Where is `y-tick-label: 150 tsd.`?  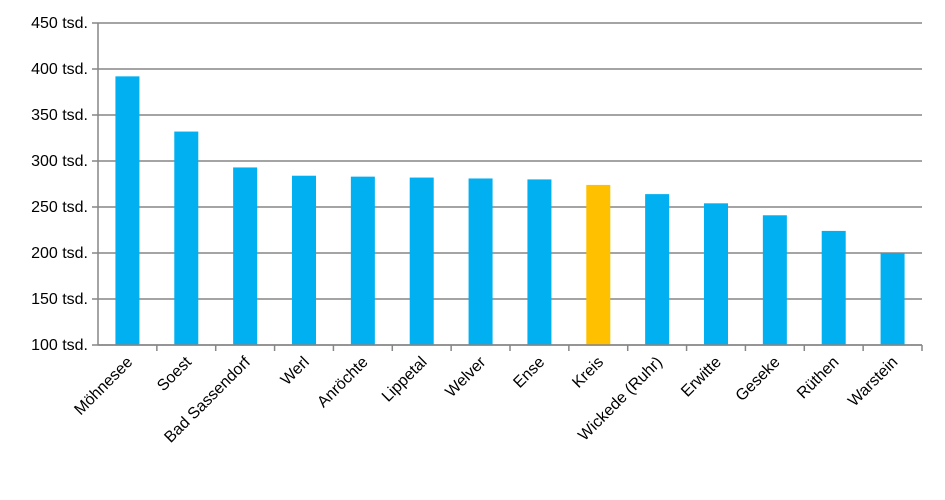 y-tick-label: 150 tsd. is located at coordinates (59, 299).